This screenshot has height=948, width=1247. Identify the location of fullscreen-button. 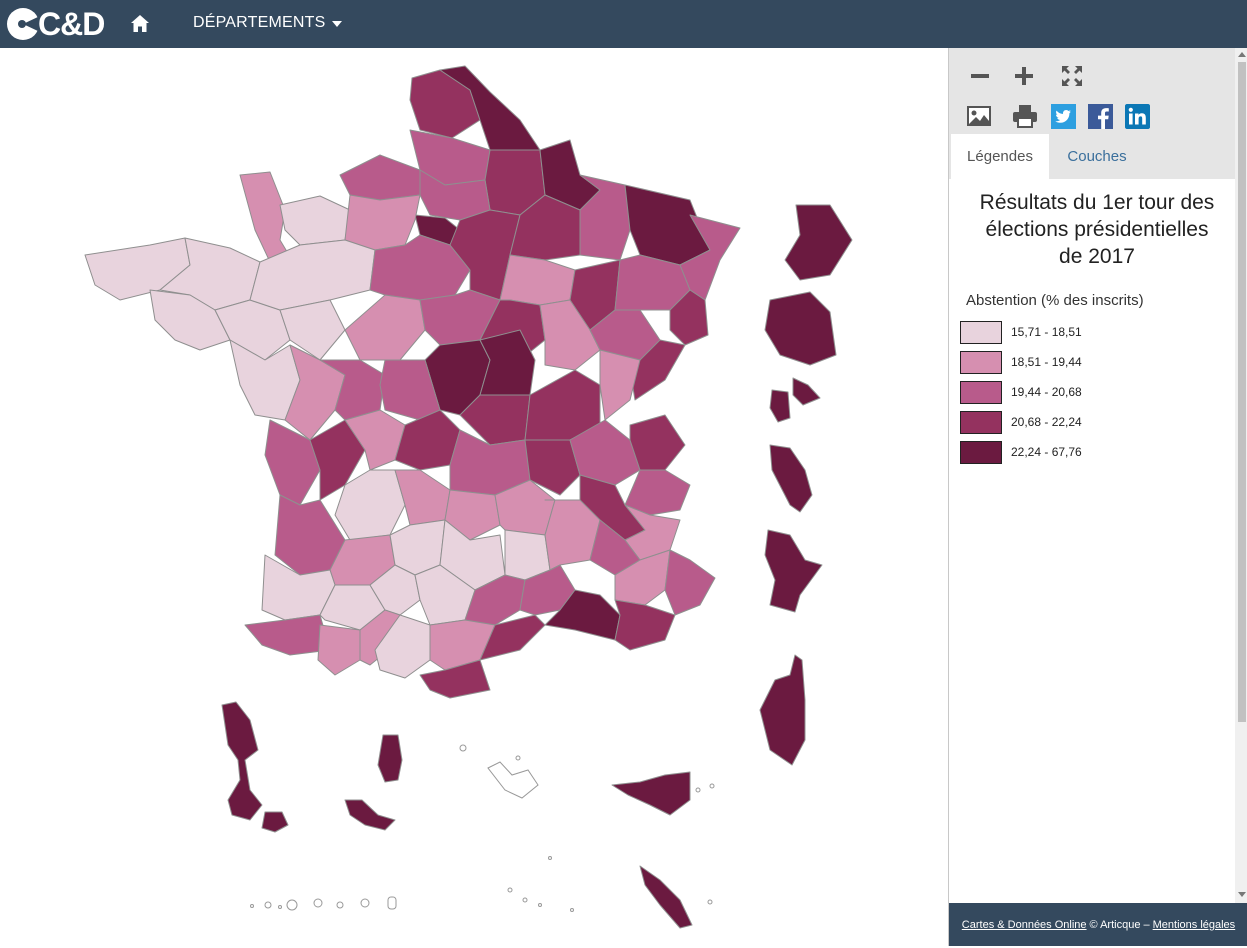
(1072, 76).